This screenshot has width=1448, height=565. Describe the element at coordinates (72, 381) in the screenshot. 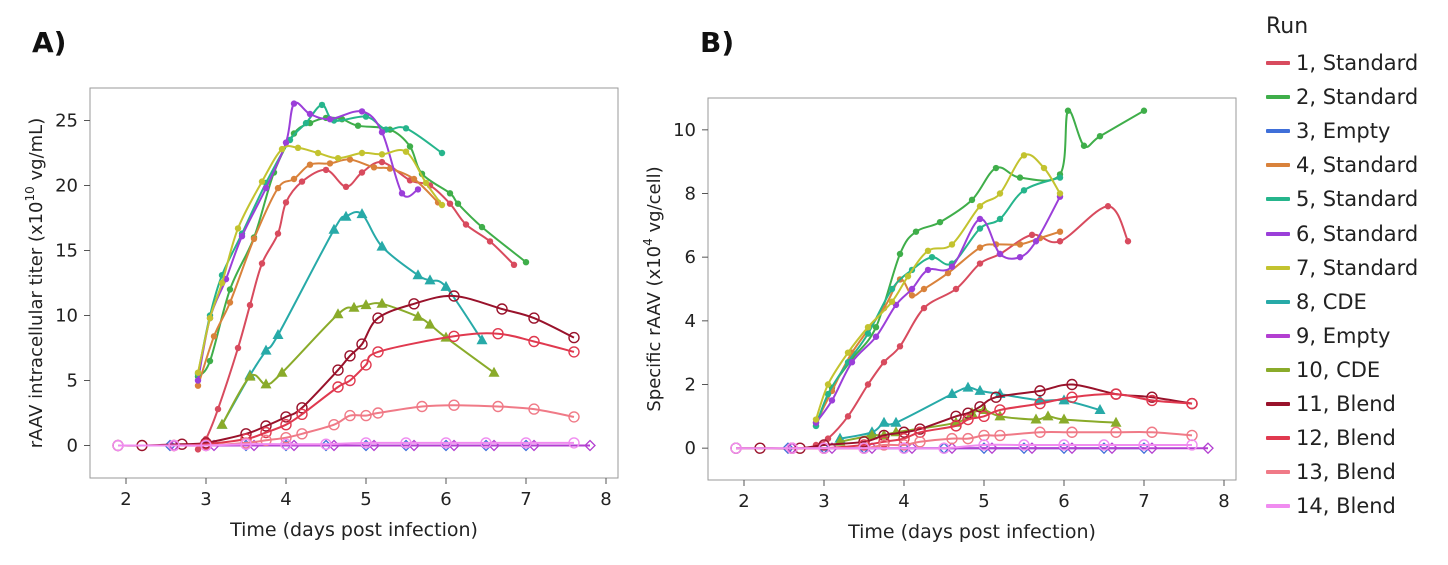

I see `y-tick-label: 5` at that location.